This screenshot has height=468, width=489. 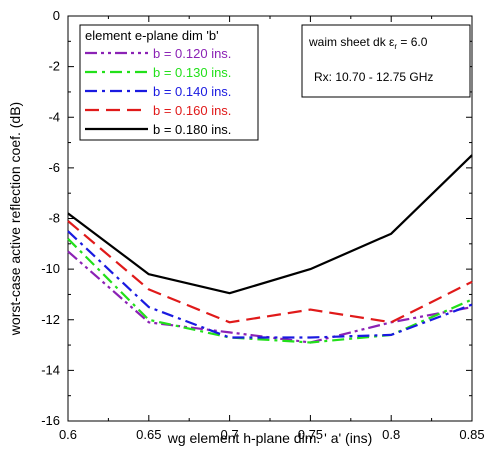 What do you see at coordinates (192, 53) in the screenshot?
I see `legend-entry-label: b = 0.120 ins.` at bounding box center [192, 53].